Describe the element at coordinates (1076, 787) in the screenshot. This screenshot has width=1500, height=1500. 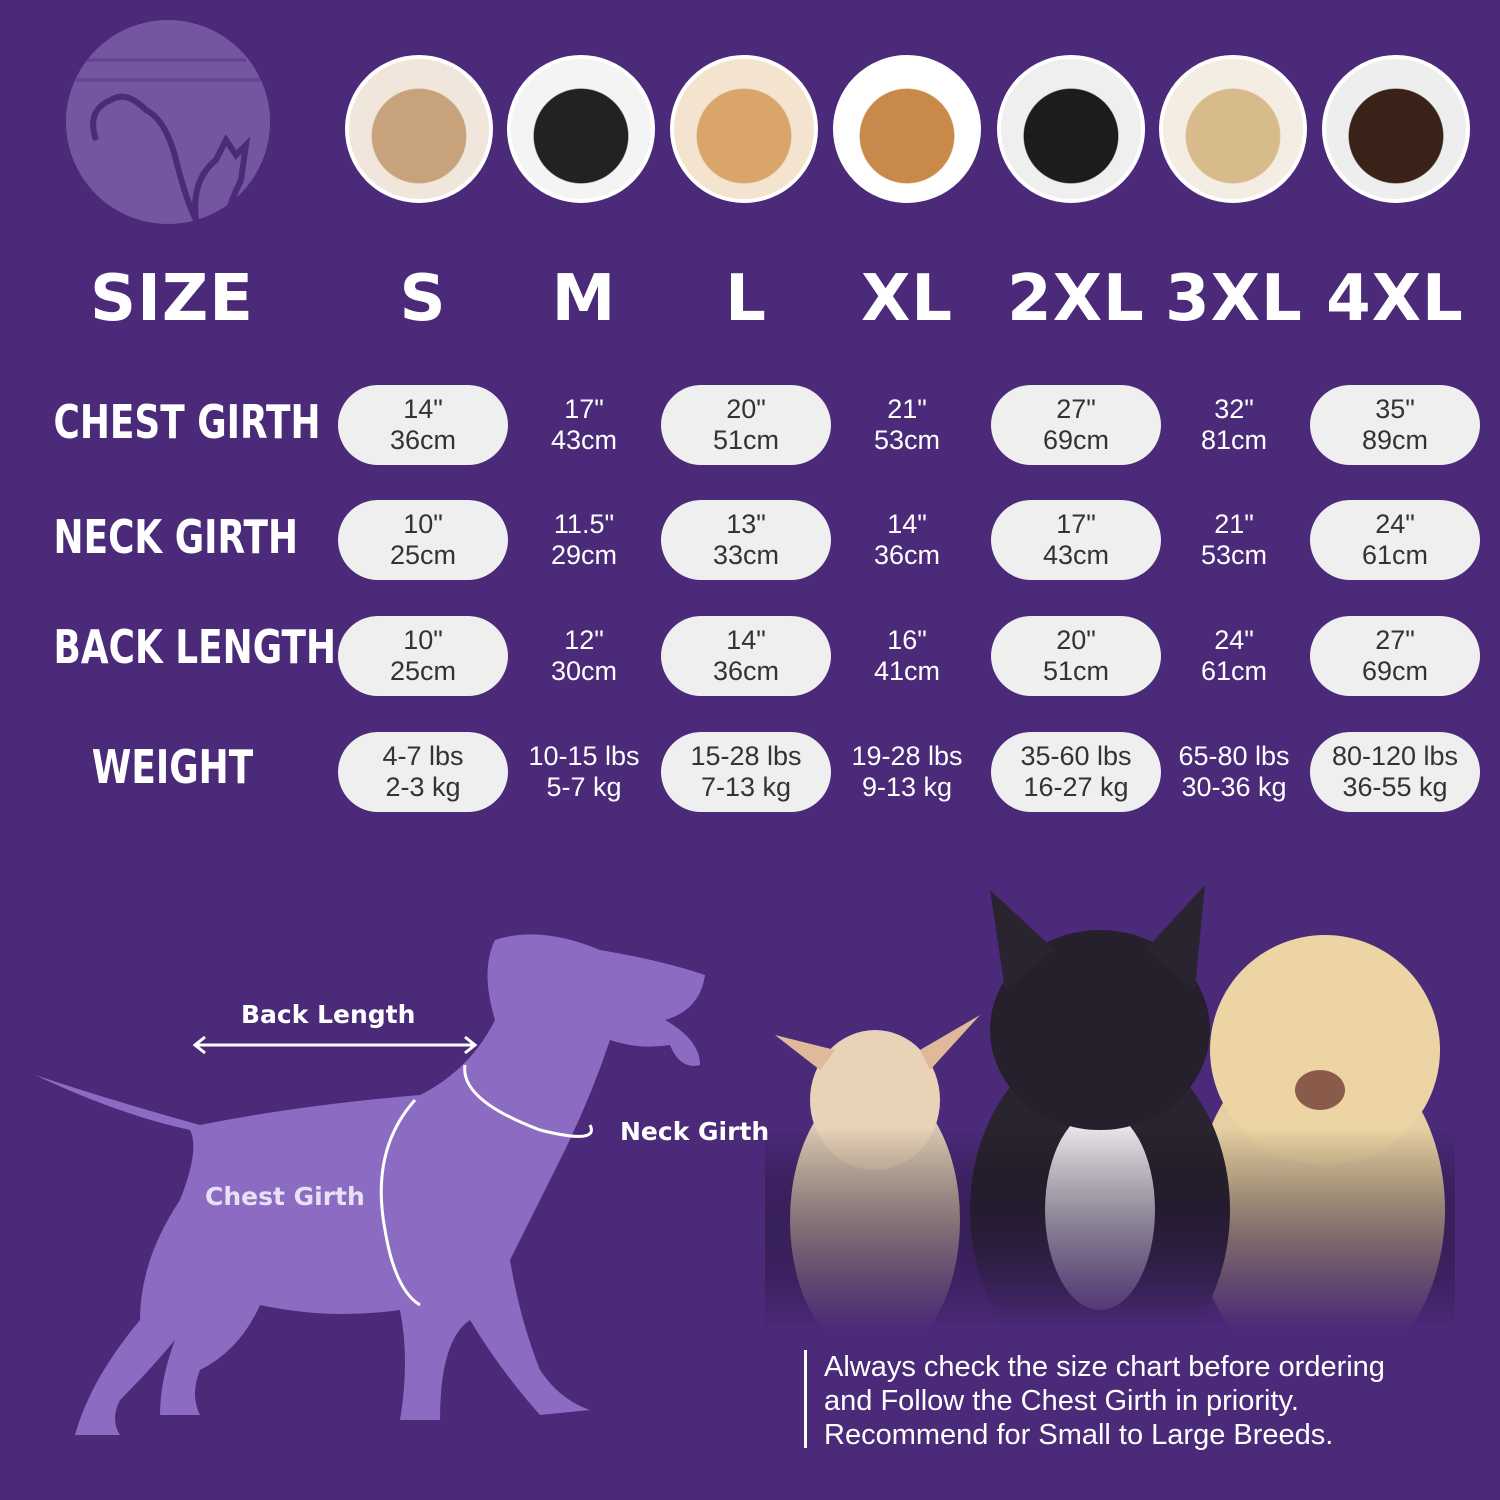
I see `cell-value: 16-27 kg` at that location.